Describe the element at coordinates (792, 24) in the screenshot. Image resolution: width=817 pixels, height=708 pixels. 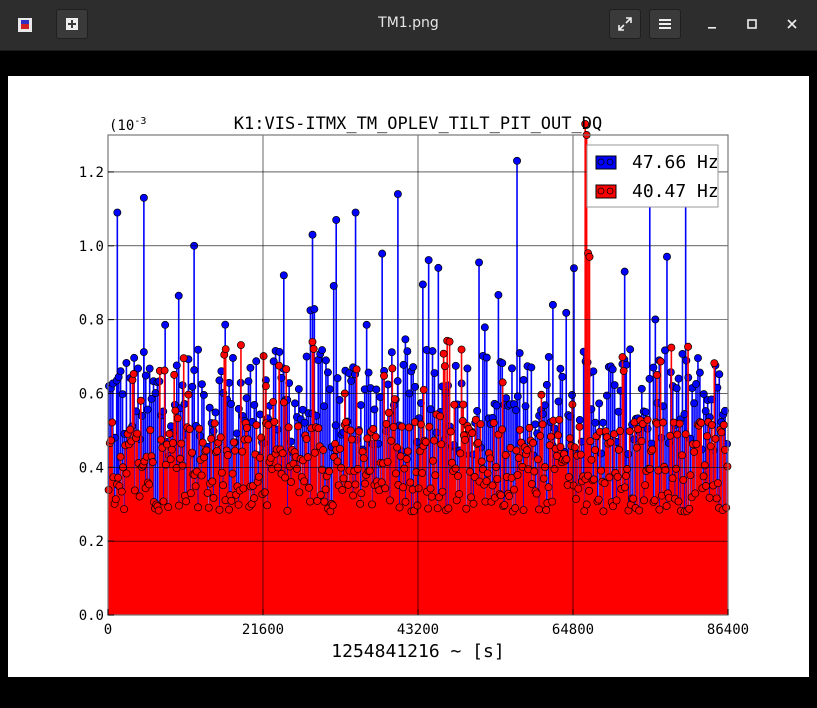
I see `close-button` at that location.